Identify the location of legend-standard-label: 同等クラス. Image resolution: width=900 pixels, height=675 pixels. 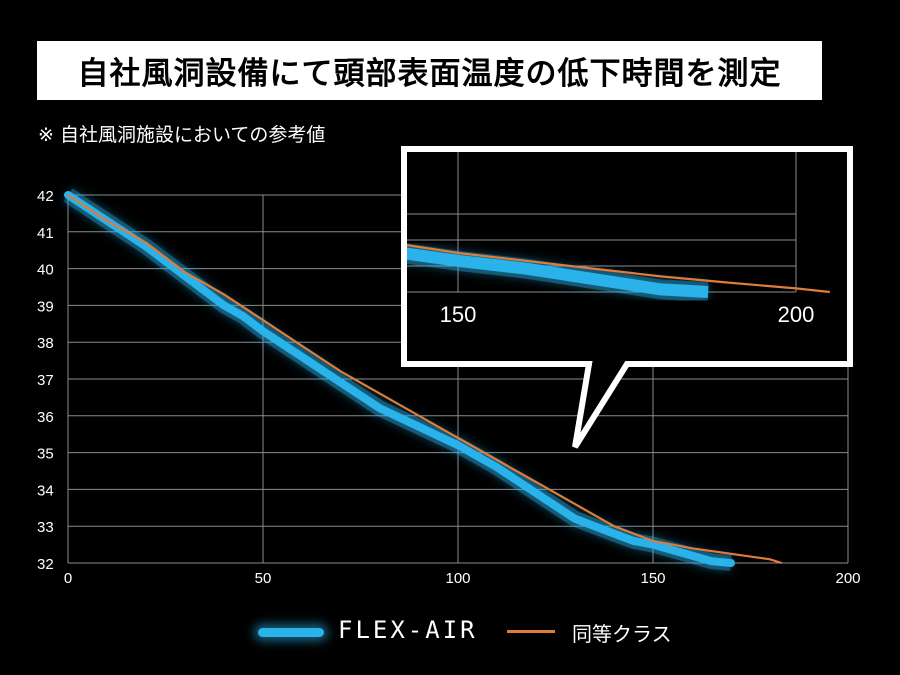
(622, 634).